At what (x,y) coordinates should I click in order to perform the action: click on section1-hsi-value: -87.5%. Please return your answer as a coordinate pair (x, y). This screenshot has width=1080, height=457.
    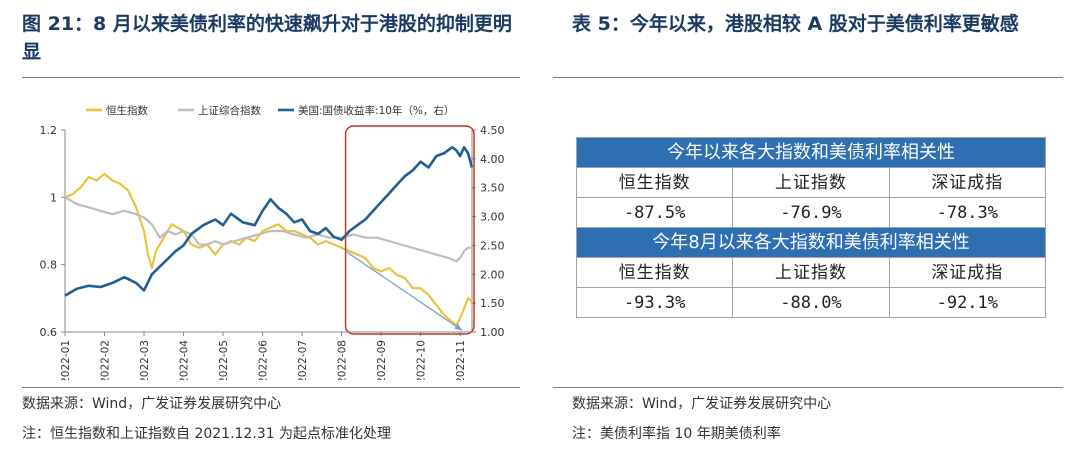
    Looking at the image, I should click on (654, 212).